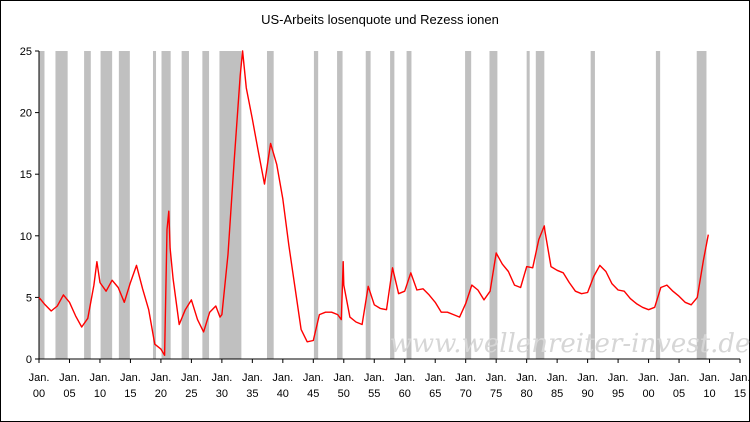 The height and width of the screenshot is (422, 750). What do you see at coordinates (161, 394) in the screenshot?
I see `x-tick-label-bottom: 20` at bounding box center [161, 394].